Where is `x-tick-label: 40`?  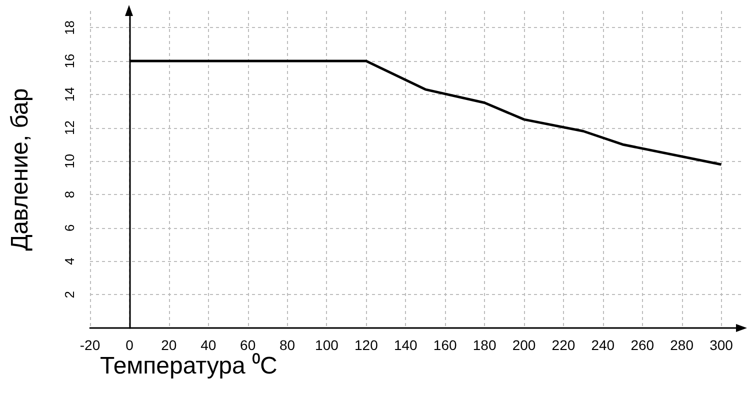
x-tick-label: 40 is located at coordinates (208, 345).